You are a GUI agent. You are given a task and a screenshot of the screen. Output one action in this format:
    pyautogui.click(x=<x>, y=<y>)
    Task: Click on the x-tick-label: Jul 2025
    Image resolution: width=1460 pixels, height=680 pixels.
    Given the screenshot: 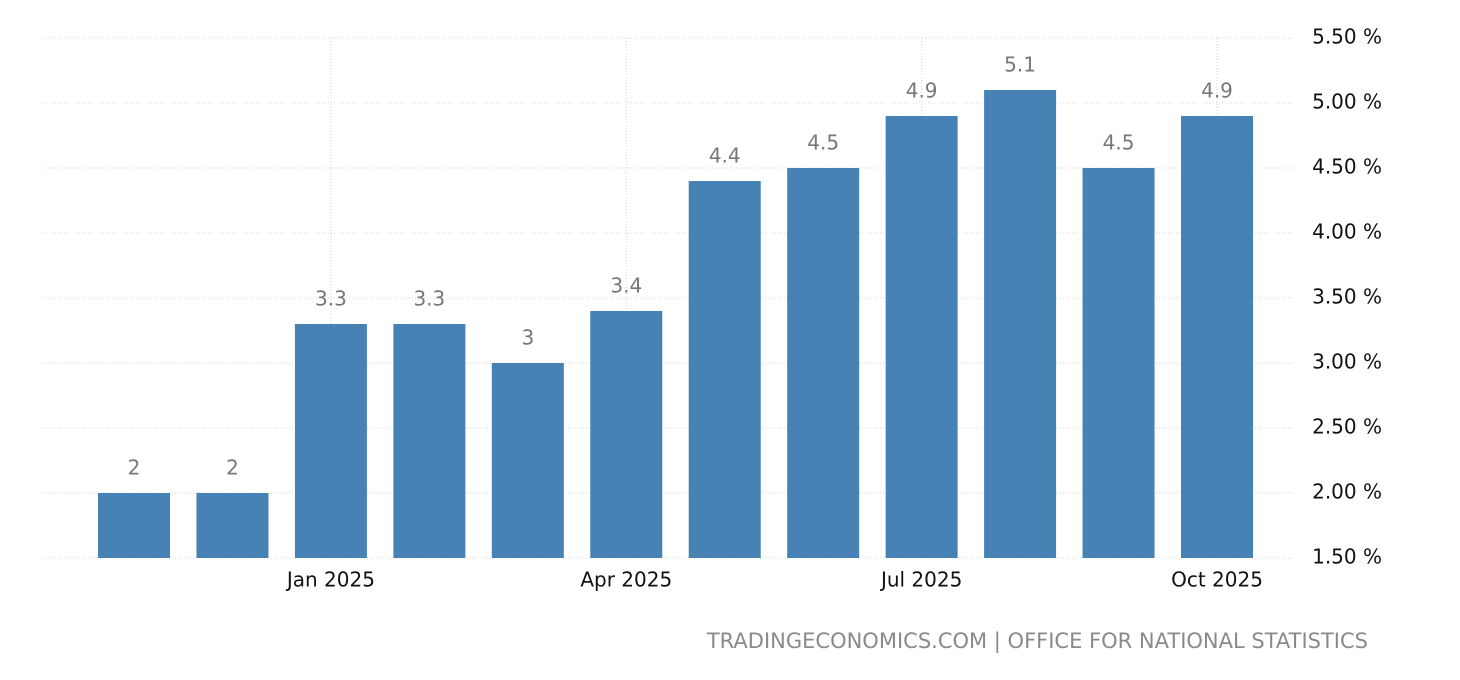 What is the action you would take?
    pyautogui.click(x=920, y=580)
    